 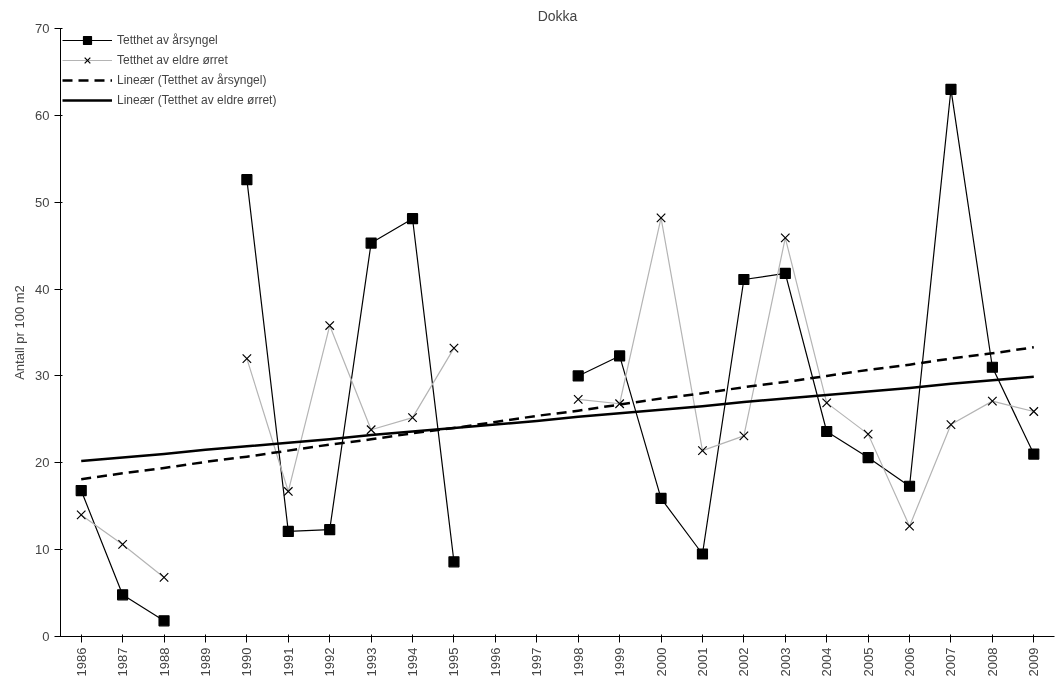 What do you see at coordinates (42, 289) in the screenshot?
I see `y-tick-label: 40` at bounding box center [42, 289].